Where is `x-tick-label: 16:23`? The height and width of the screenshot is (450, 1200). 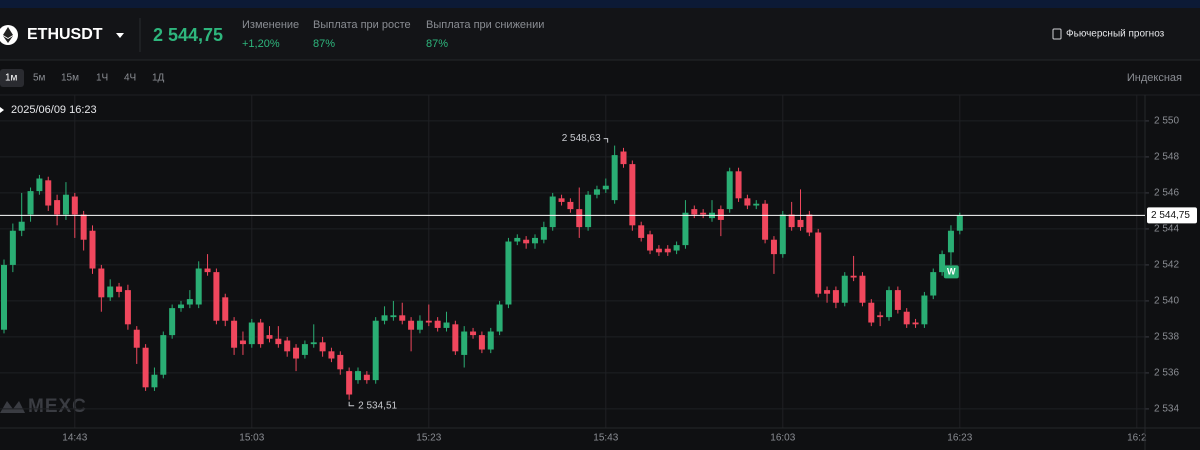 x-tick-label: 16:23 is located at coordinates (959, 438).